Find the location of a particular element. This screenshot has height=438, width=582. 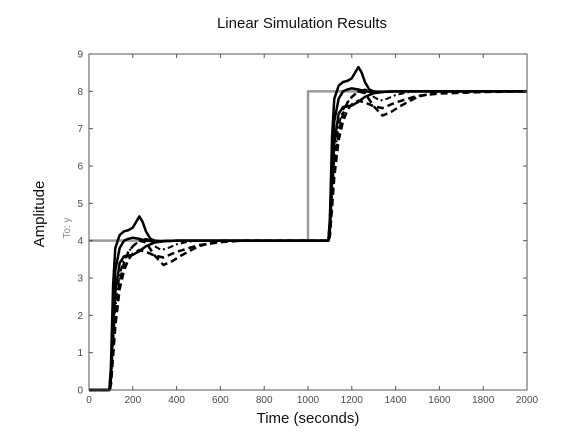

y-tick-label: 9 is located at coordinates (80, 55).